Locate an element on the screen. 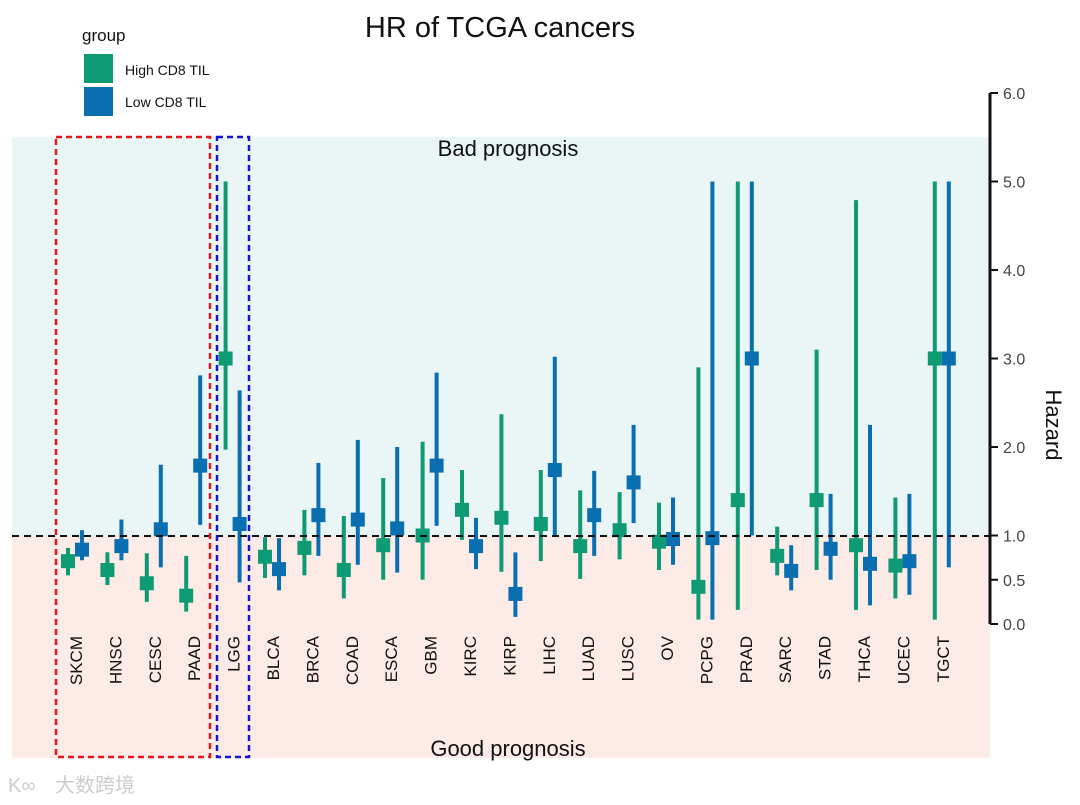 This screenshot has width=1080, height=805. legend-label-high: High CD8 TIL is located at coordinates (167, 70).